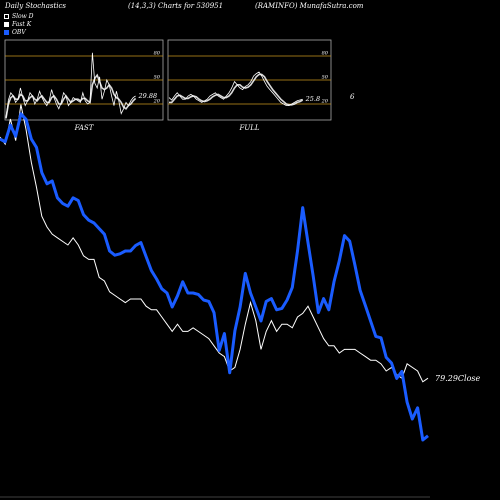 The width and height of the screenshot is (500, 500). What do you see at coordinates (6, 24) in the screenshot?
I see `legend-fast-k-swatch` at bounding box center [6, 24].